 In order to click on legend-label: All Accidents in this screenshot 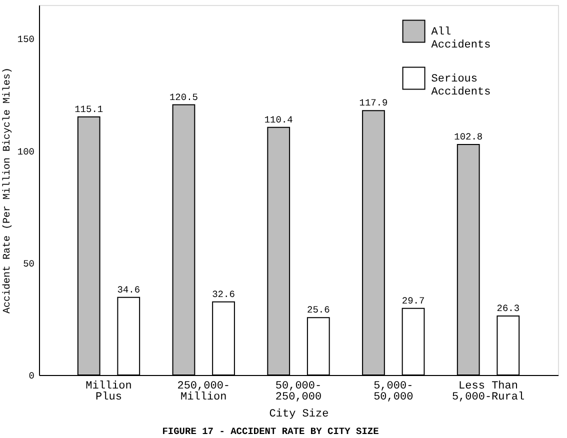, I will do `click(461, 39)`.